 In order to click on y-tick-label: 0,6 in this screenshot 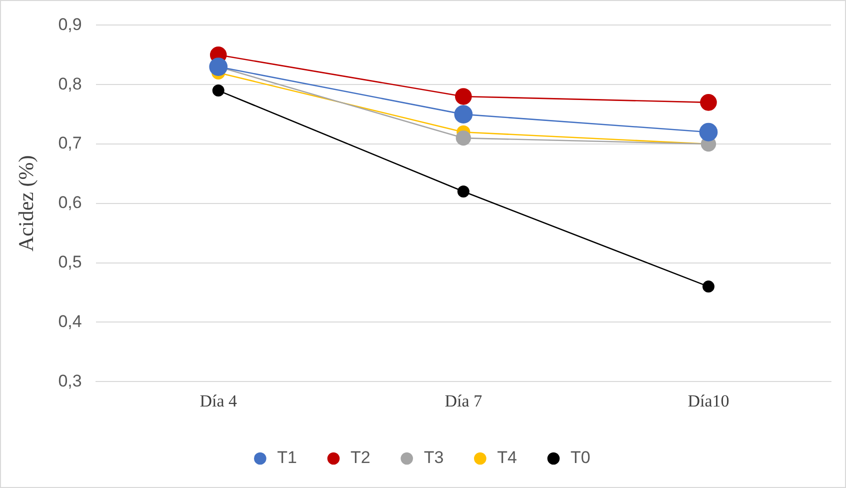, I will do `click(70, 202)`.